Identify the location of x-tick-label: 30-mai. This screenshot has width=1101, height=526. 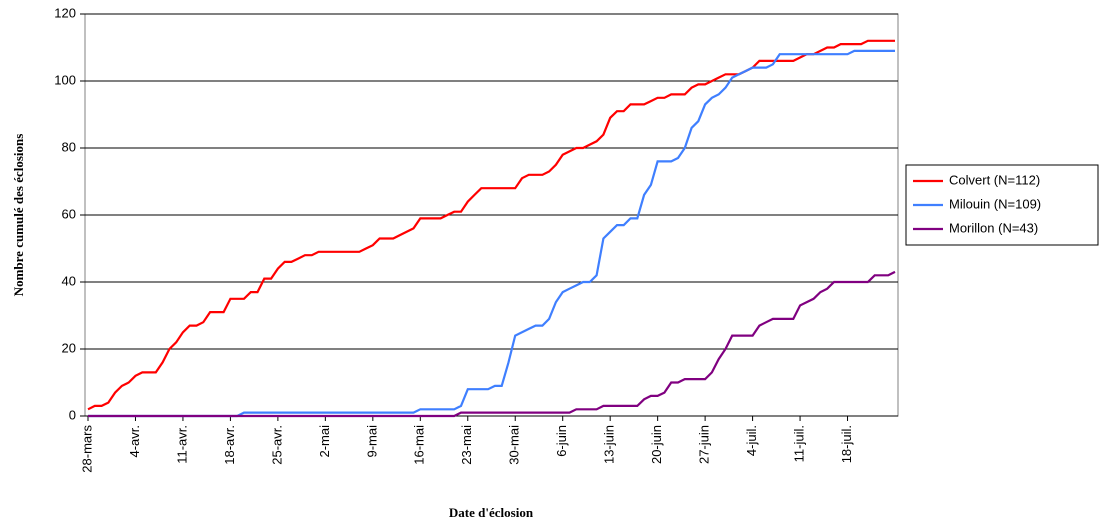
(514, 445).